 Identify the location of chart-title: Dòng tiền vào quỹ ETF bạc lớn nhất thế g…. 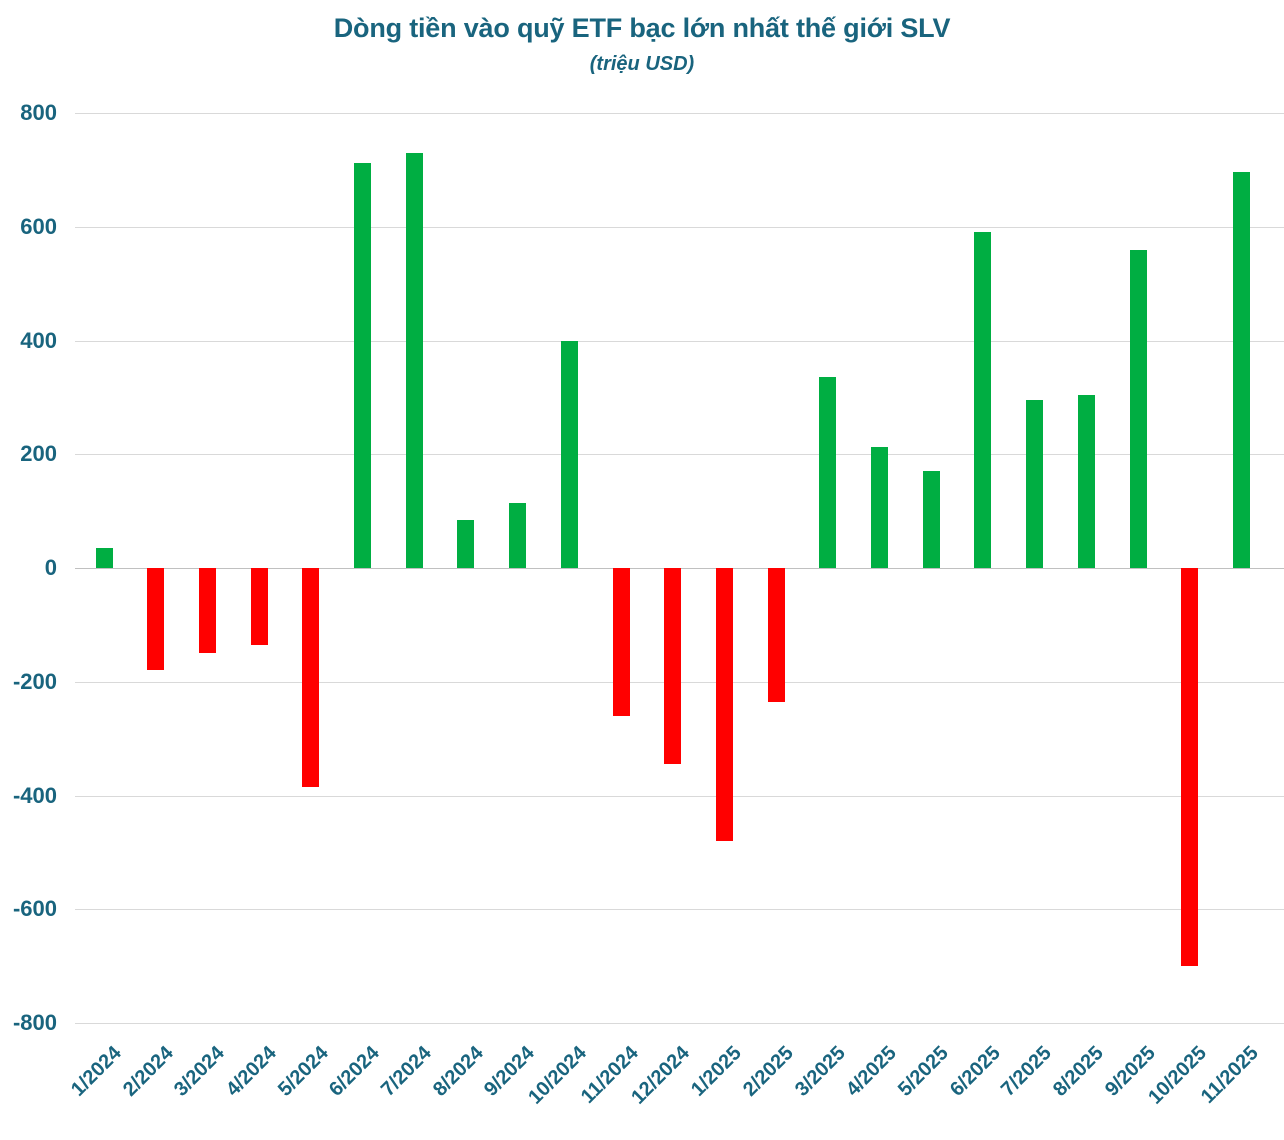
(642, 28).